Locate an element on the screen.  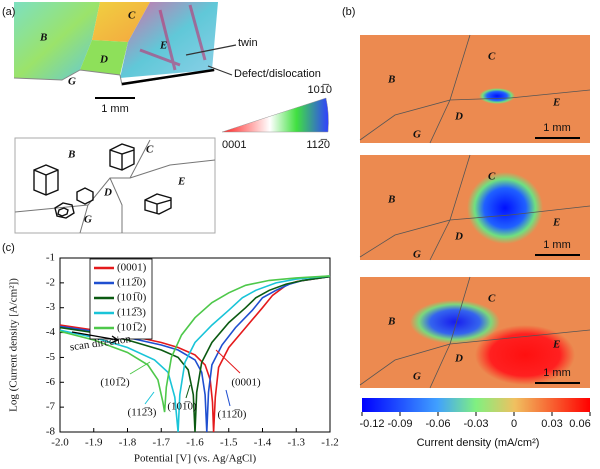
panel-label: (b) is located at coordinates (348, 12).